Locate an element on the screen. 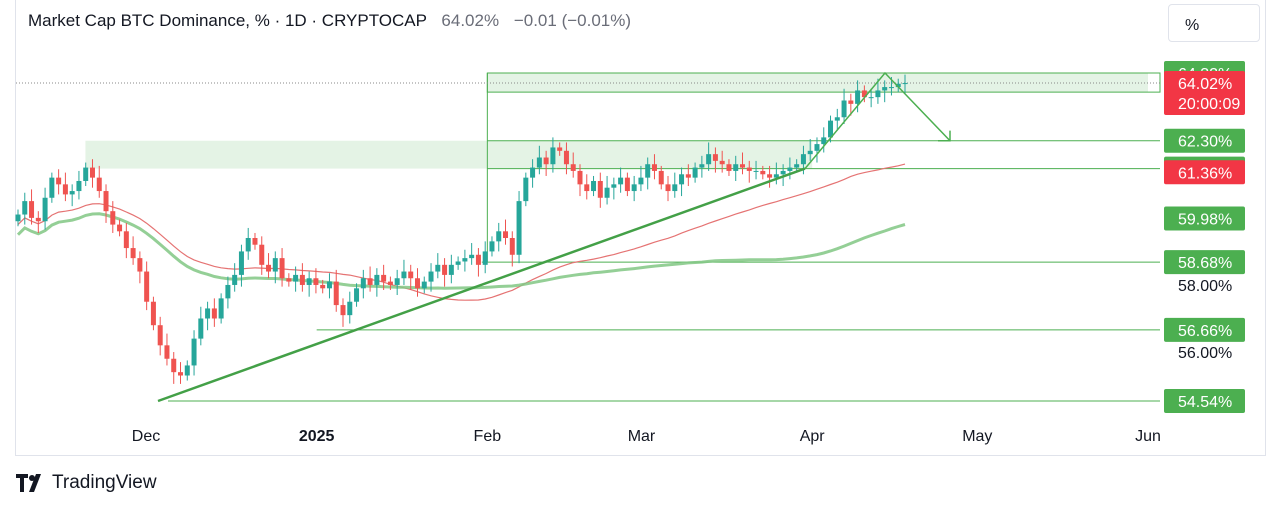 The width and height of the screenshot is (1280, 510). price-tag-59.98%: 59.98% is located at coordinates (1204, 218).